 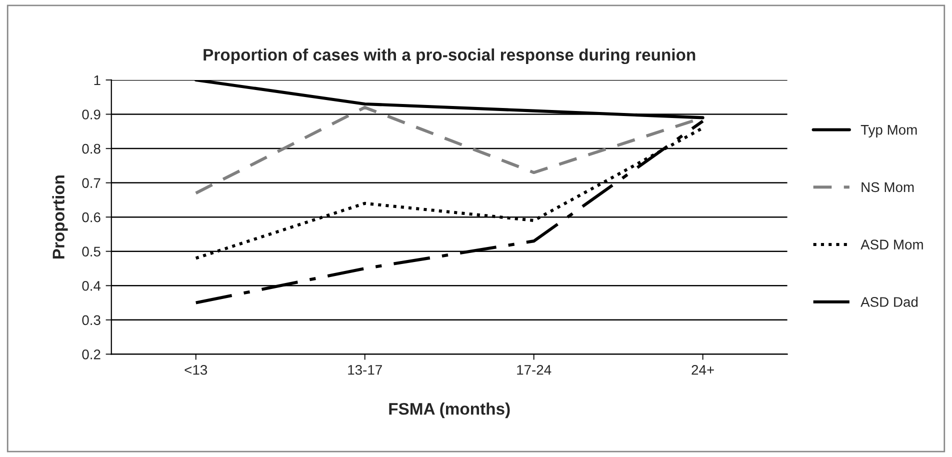 I want to click on x-tick-label: 17-24, so click(x=534, y=369).